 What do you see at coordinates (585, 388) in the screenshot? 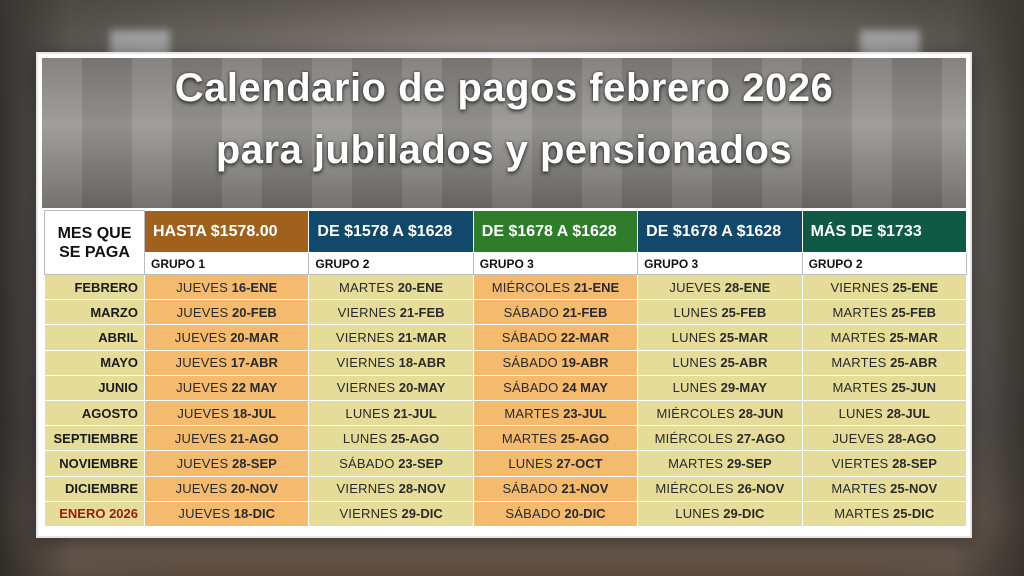
I see `date-label: 24 MAY` at bounding box center [585, 388].